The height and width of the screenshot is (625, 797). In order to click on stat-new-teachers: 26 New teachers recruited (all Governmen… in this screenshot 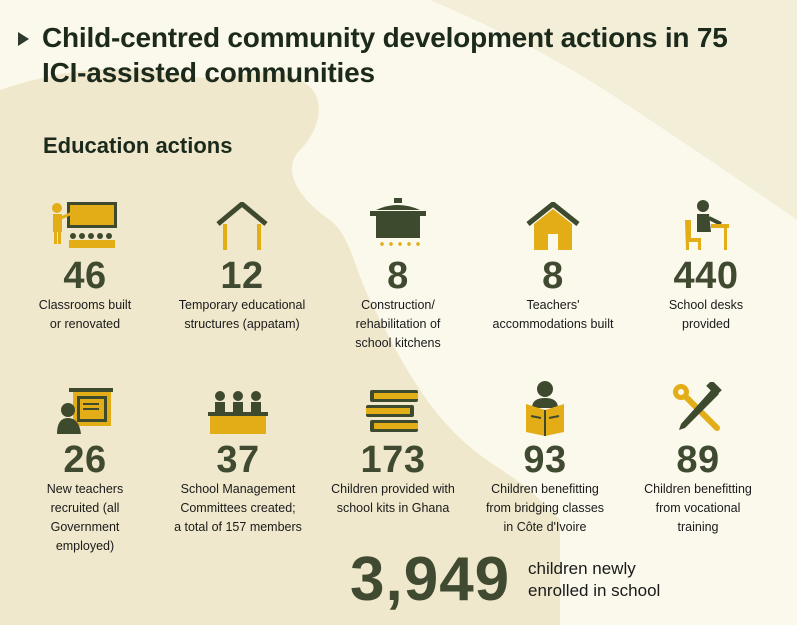, I will do `click(85, 465)`.